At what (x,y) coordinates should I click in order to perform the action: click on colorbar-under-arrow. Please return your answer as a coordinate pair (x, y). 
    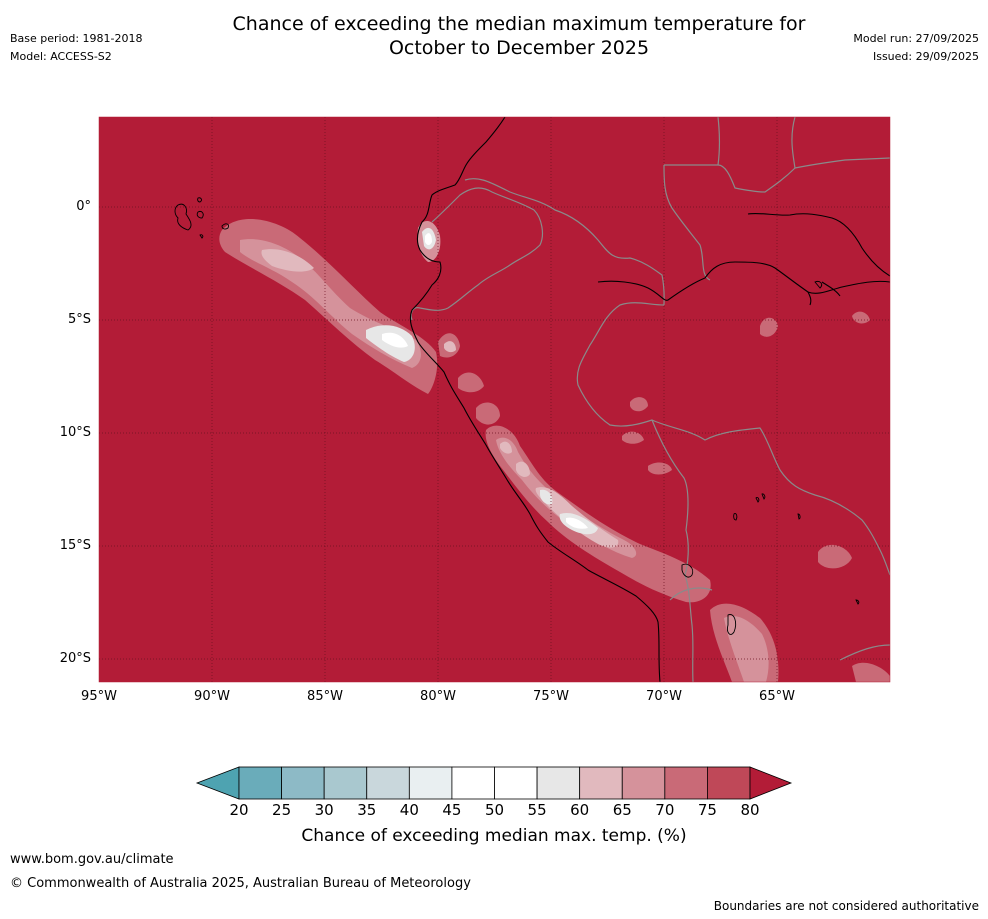
    Looking at the image, I should click on (217, 783).